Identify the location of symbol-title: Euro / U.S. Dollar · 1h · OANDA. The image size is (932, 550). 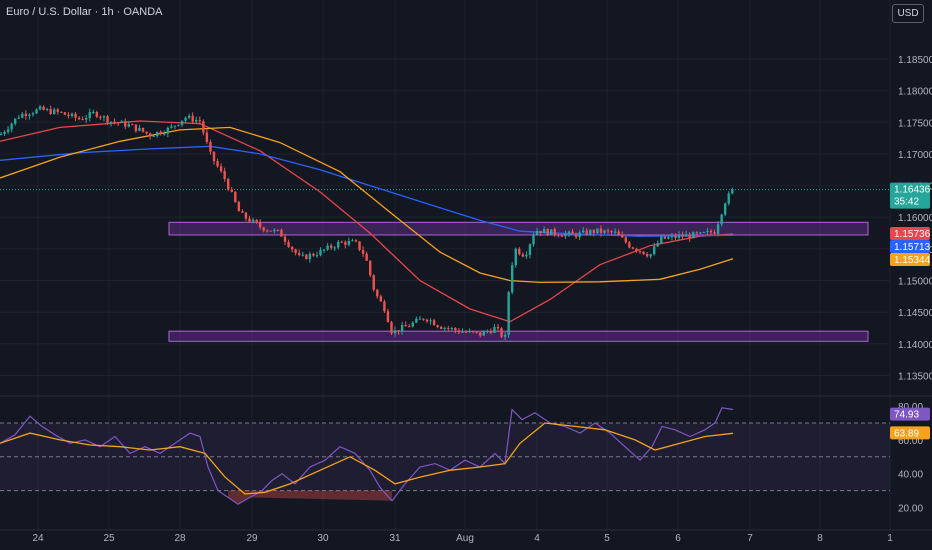
(84, 12).